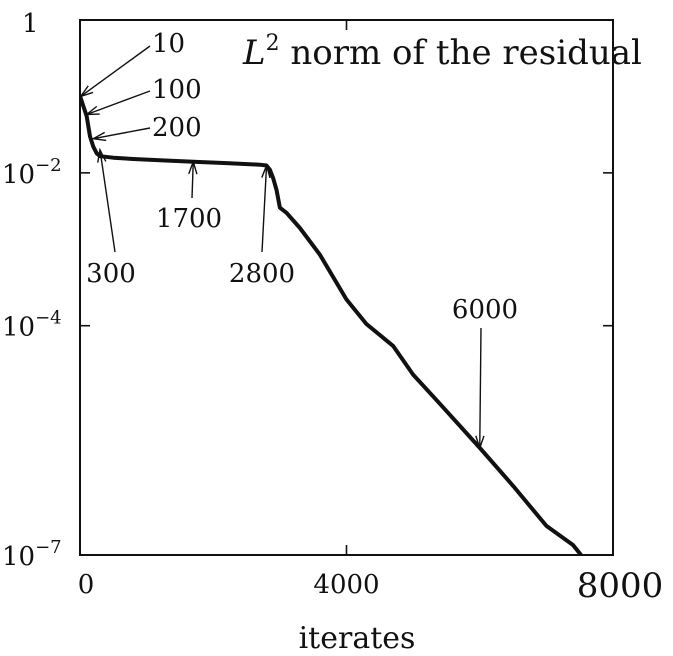 The width and height of the screenshot is (673, 656). What do you see at coordinates (273, 43) in the screenshot?
I see `title-superscript: 2` at bounding box center [273, 43].